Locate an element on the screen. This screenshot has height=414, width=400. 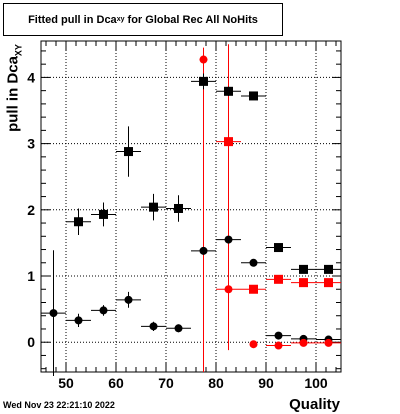
x-tick-label: 100 is located at coordinates (316, 383).